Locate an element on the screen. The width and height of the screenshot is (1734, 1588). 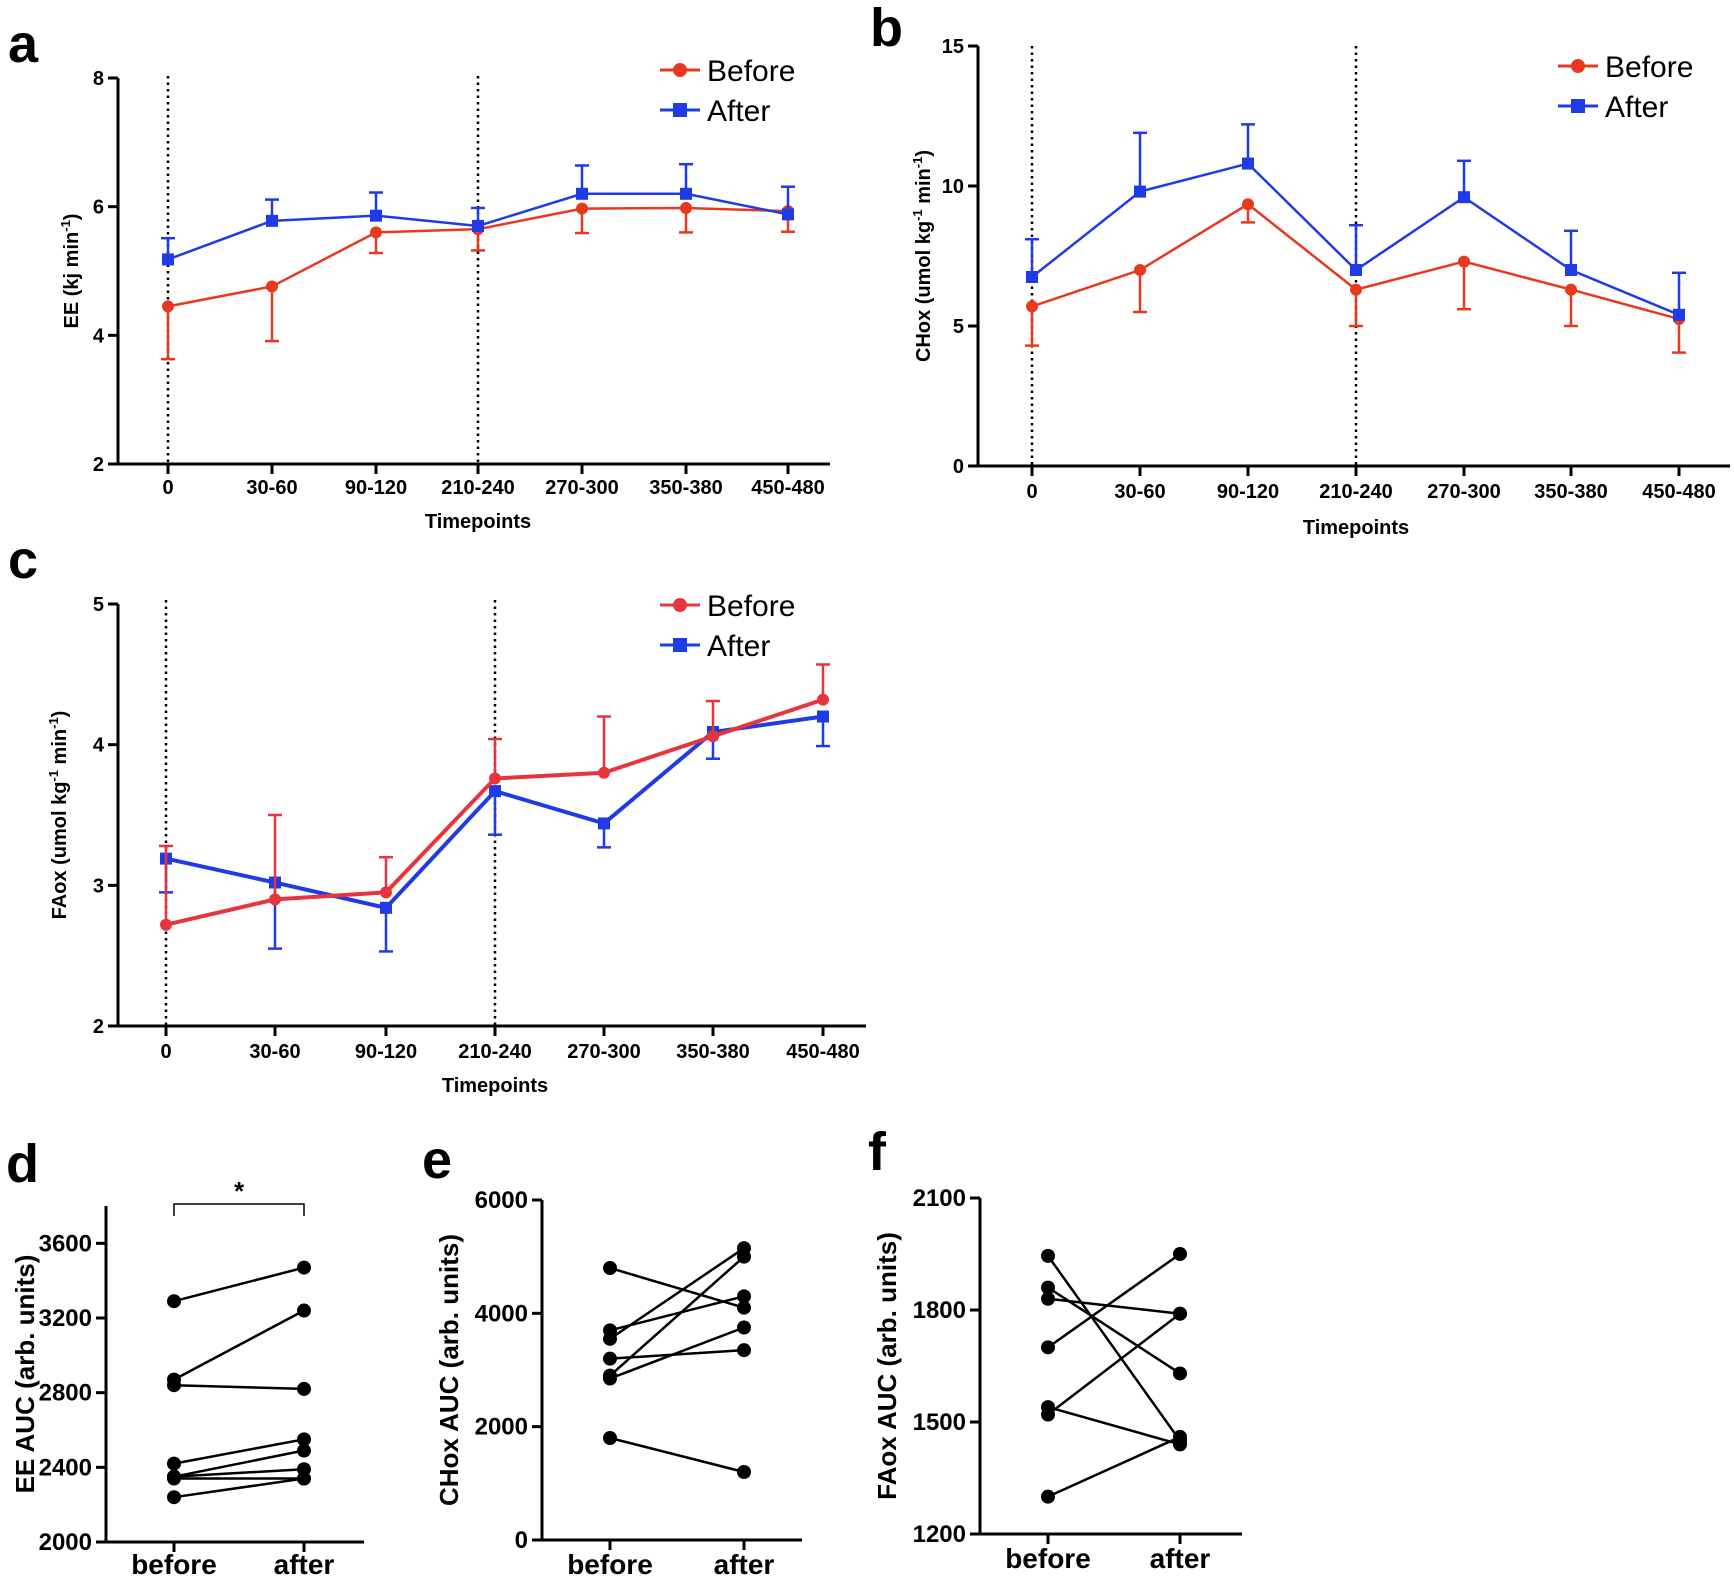
x-axis-title: Timepoints is located at coordinates (478, 522).